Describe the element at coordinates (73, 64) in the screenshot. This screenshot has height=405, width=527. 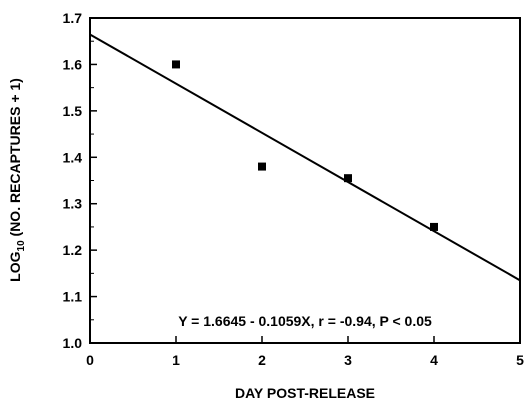
I see `y-tick-label: 1.6` at that location.